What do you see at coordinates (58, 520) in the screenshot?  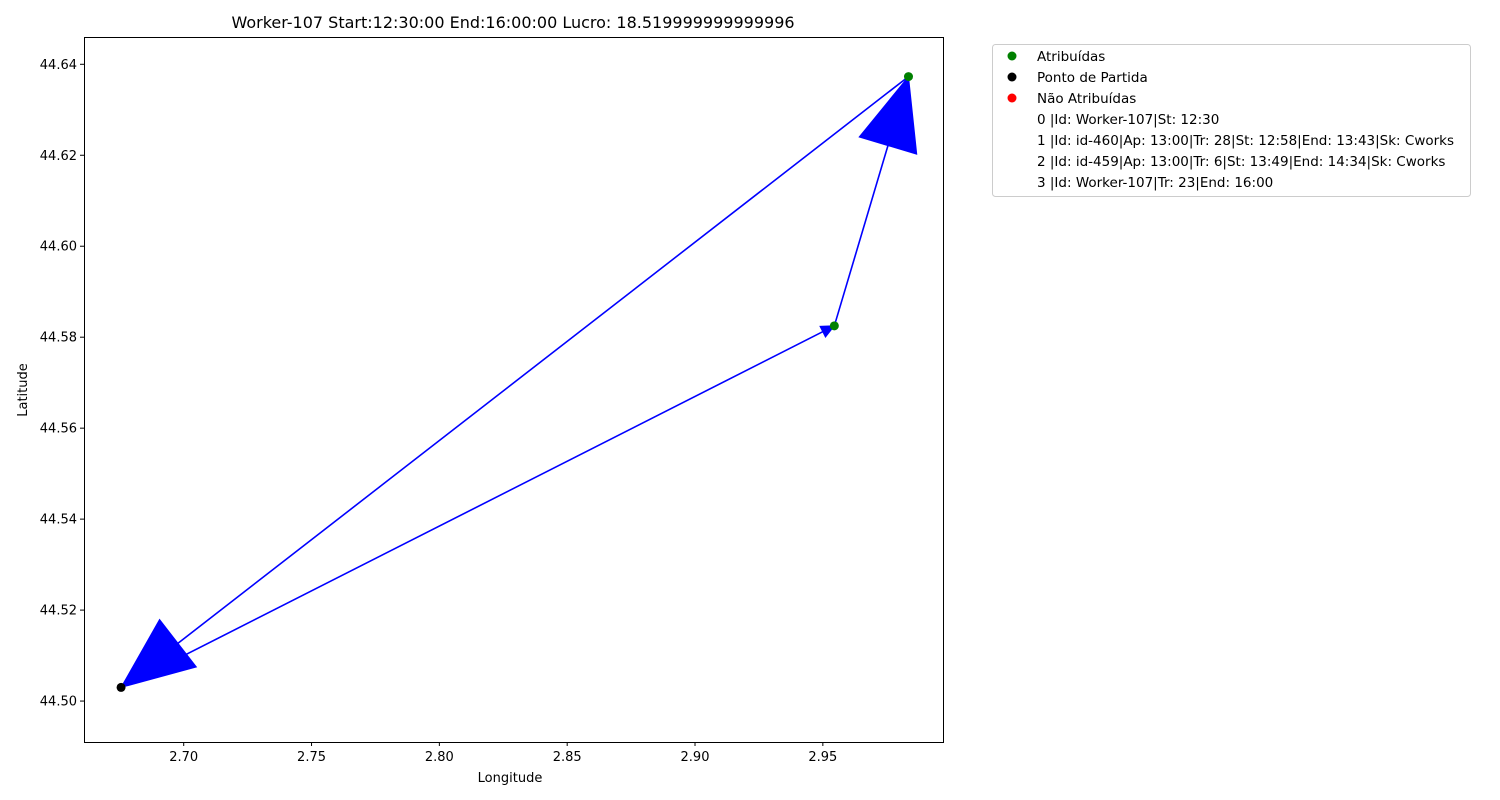 I see `y-tick-label: 44.54` at bounding box center [58, 520].